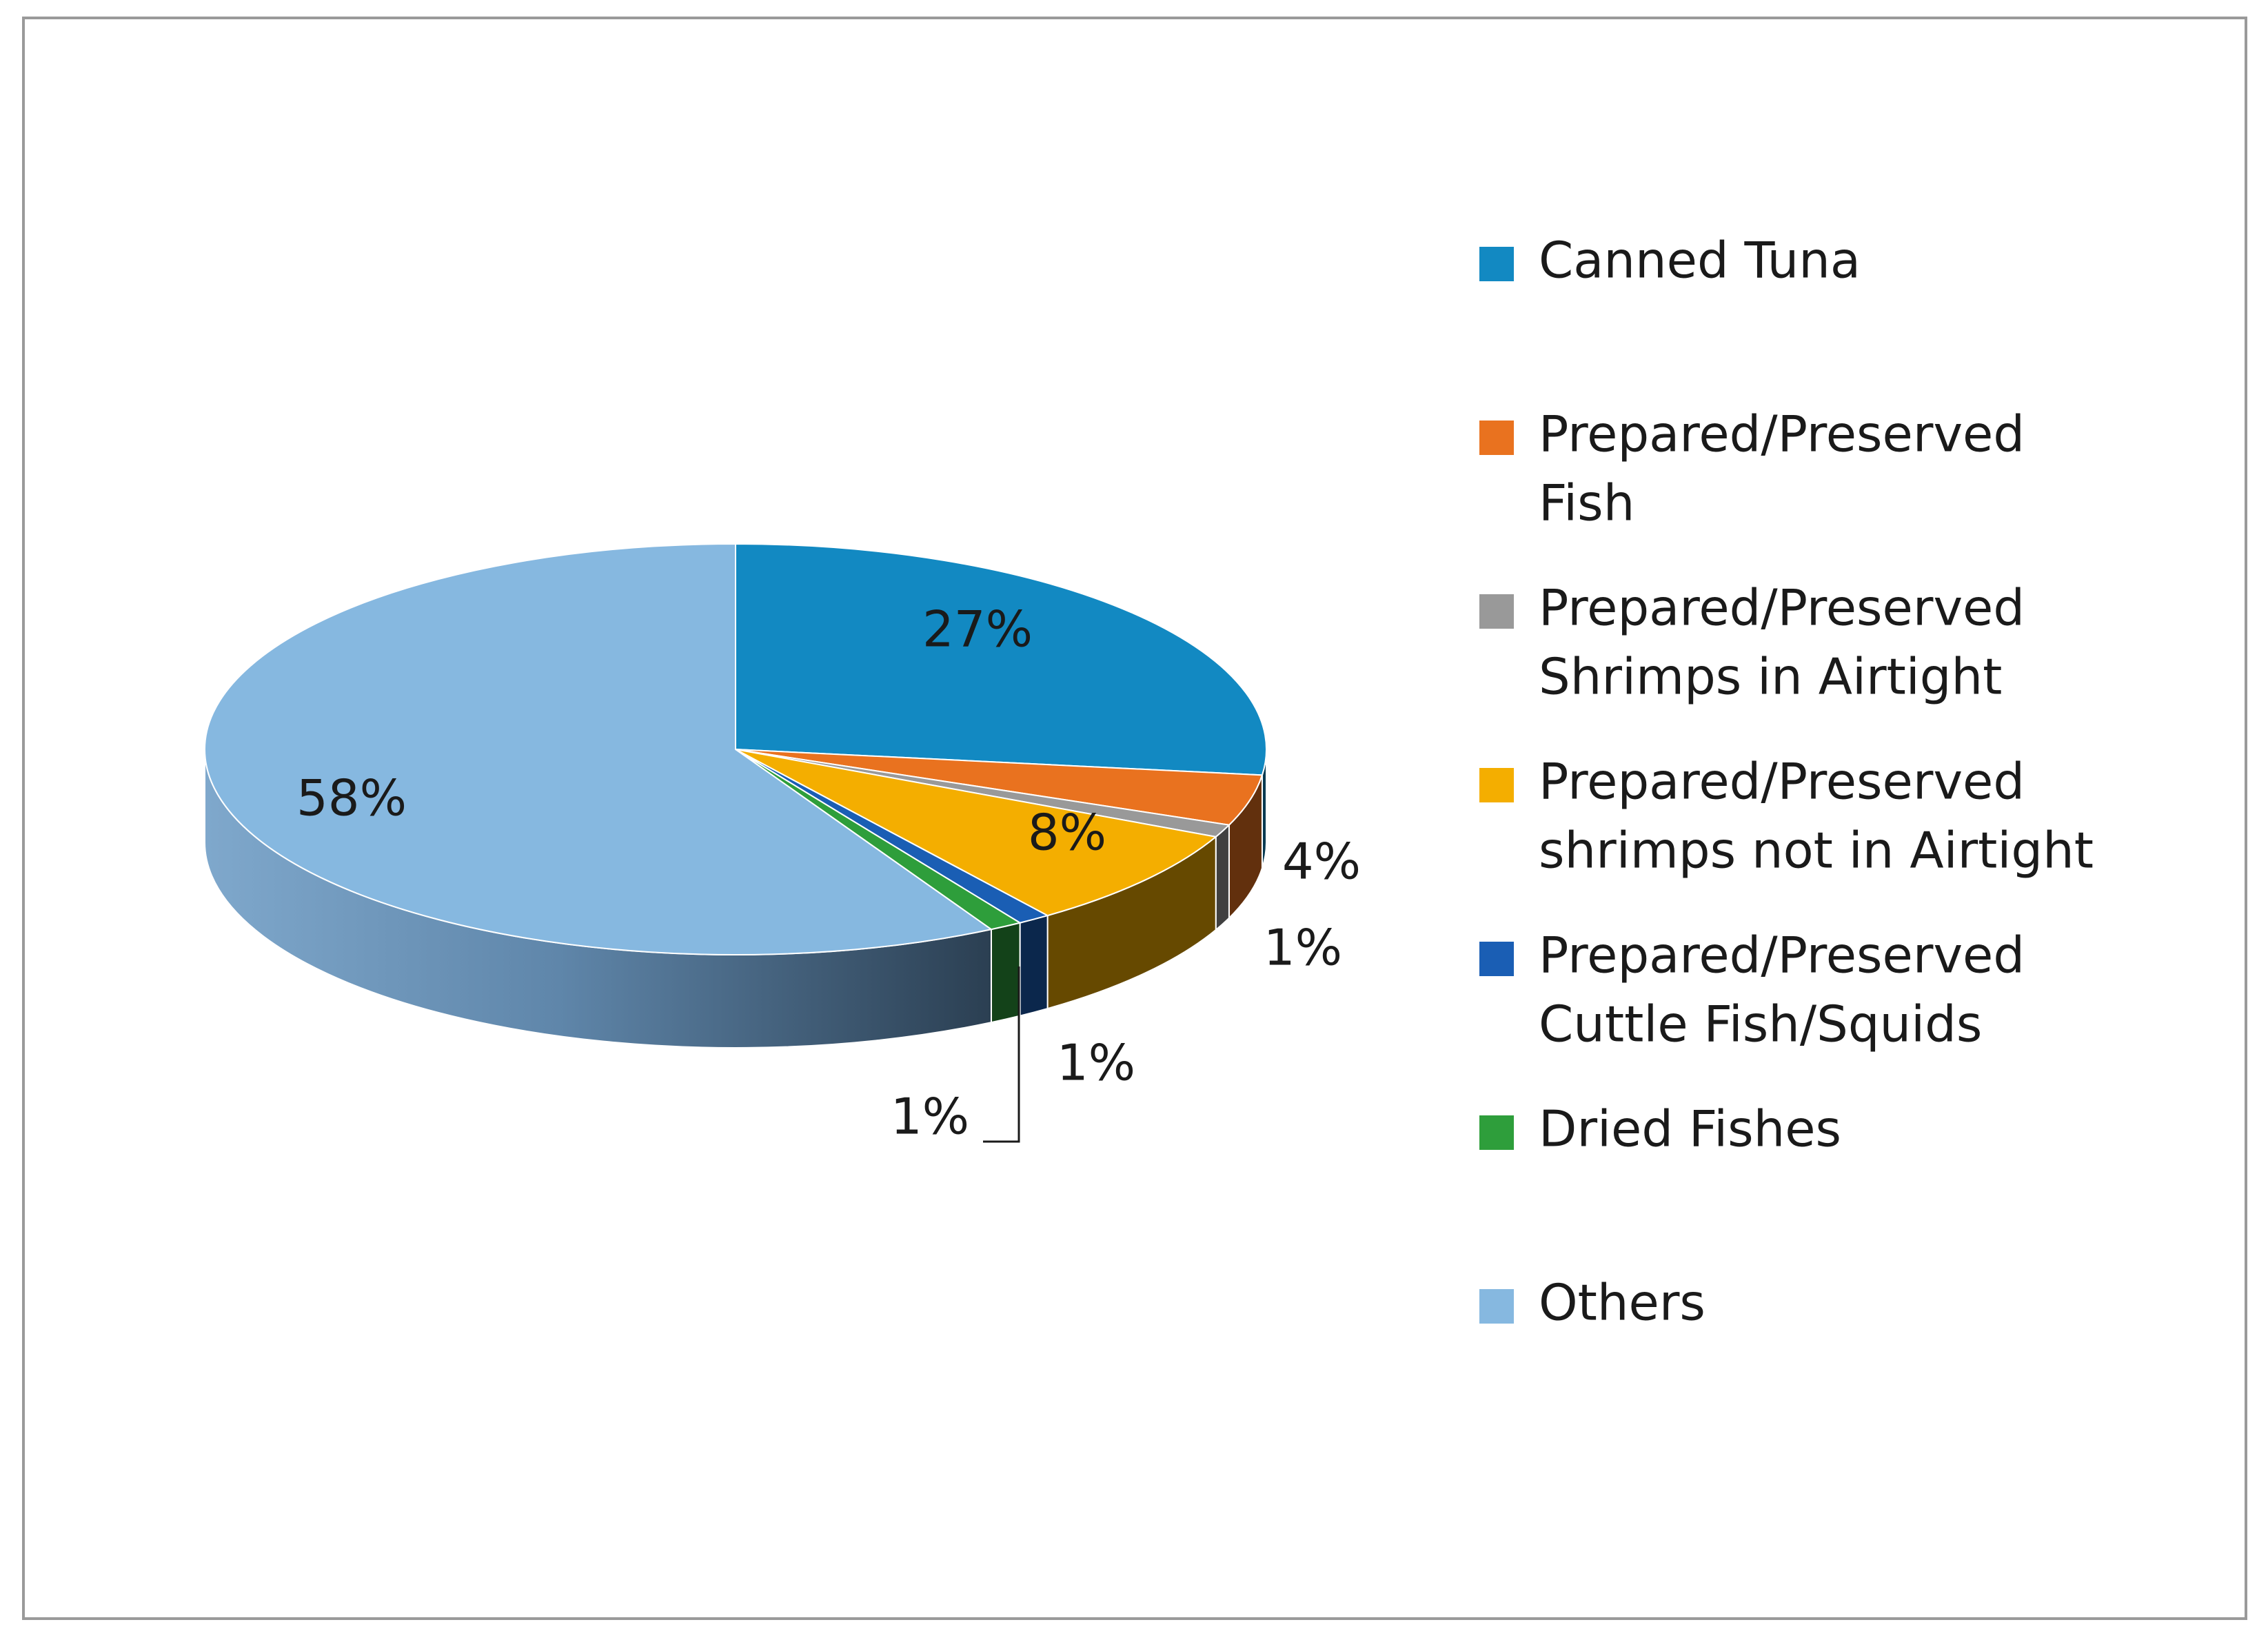 This screenshot has width=2268, height=1640. What do you see at coordinates (976, 833) in the screenshot?
I see `pie-slice-prepared-preserved-shrimps-not-in-airtight` at bounding box center [976, 833].